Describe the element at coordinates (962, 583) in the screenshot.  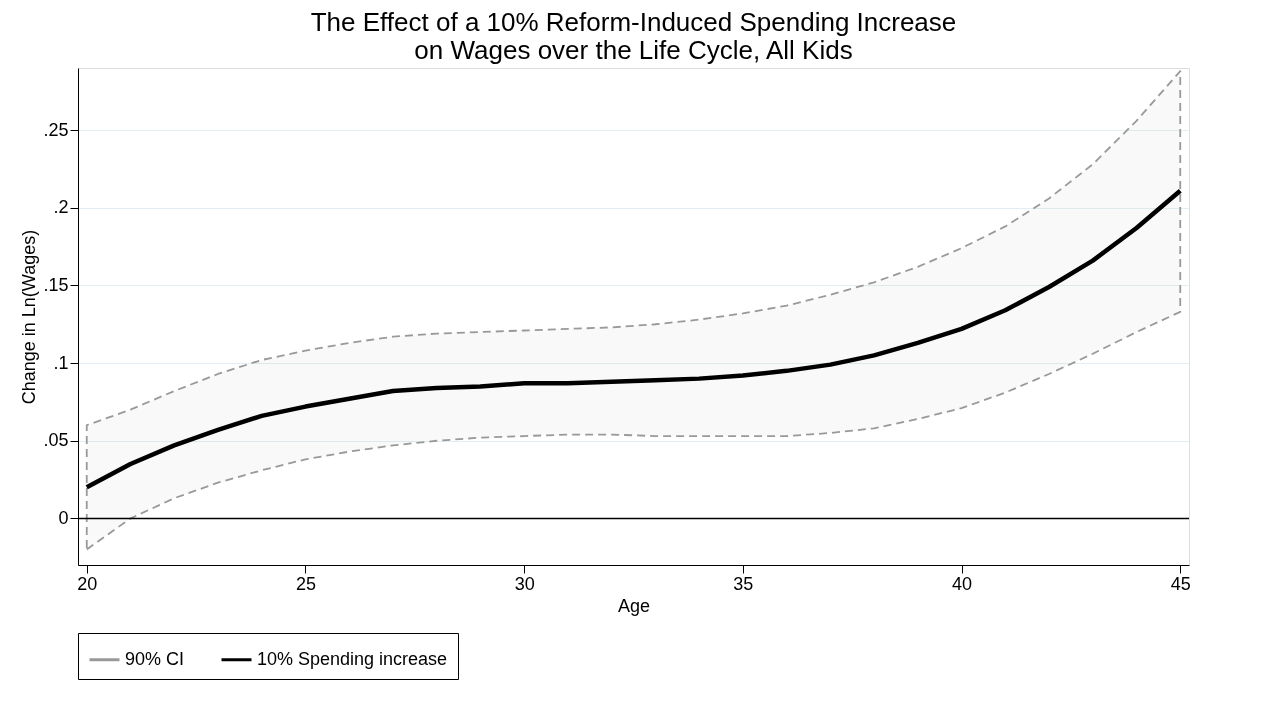
I see `x-tick-label: 40` at that location.